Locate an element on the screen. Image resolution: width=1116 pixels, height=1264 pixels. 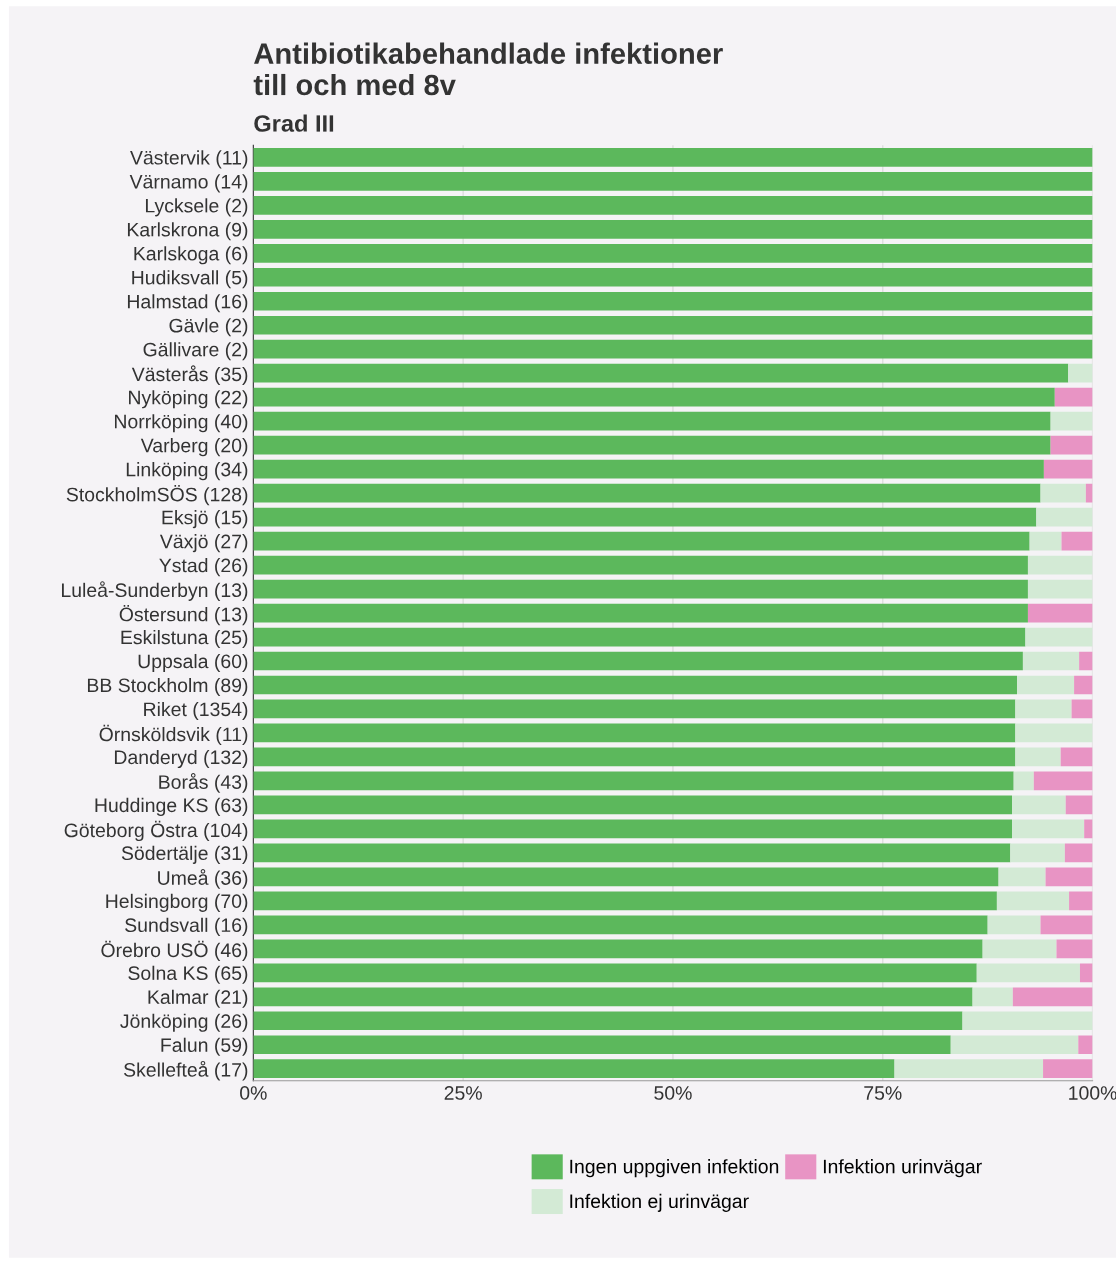
x-tick-label: 75% is located at coordinates (883, 1093).